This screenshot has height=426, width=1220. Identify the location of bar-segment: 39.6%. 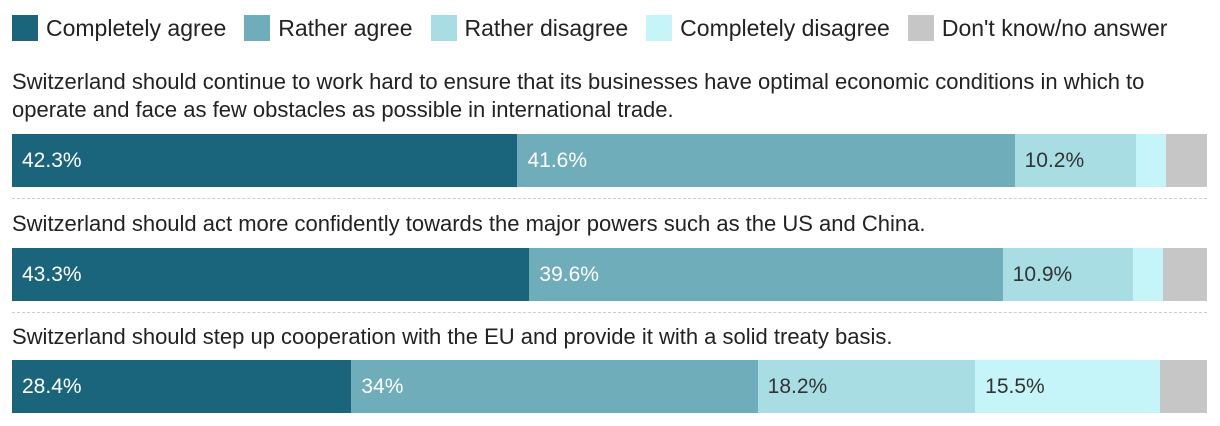
(766, 274).